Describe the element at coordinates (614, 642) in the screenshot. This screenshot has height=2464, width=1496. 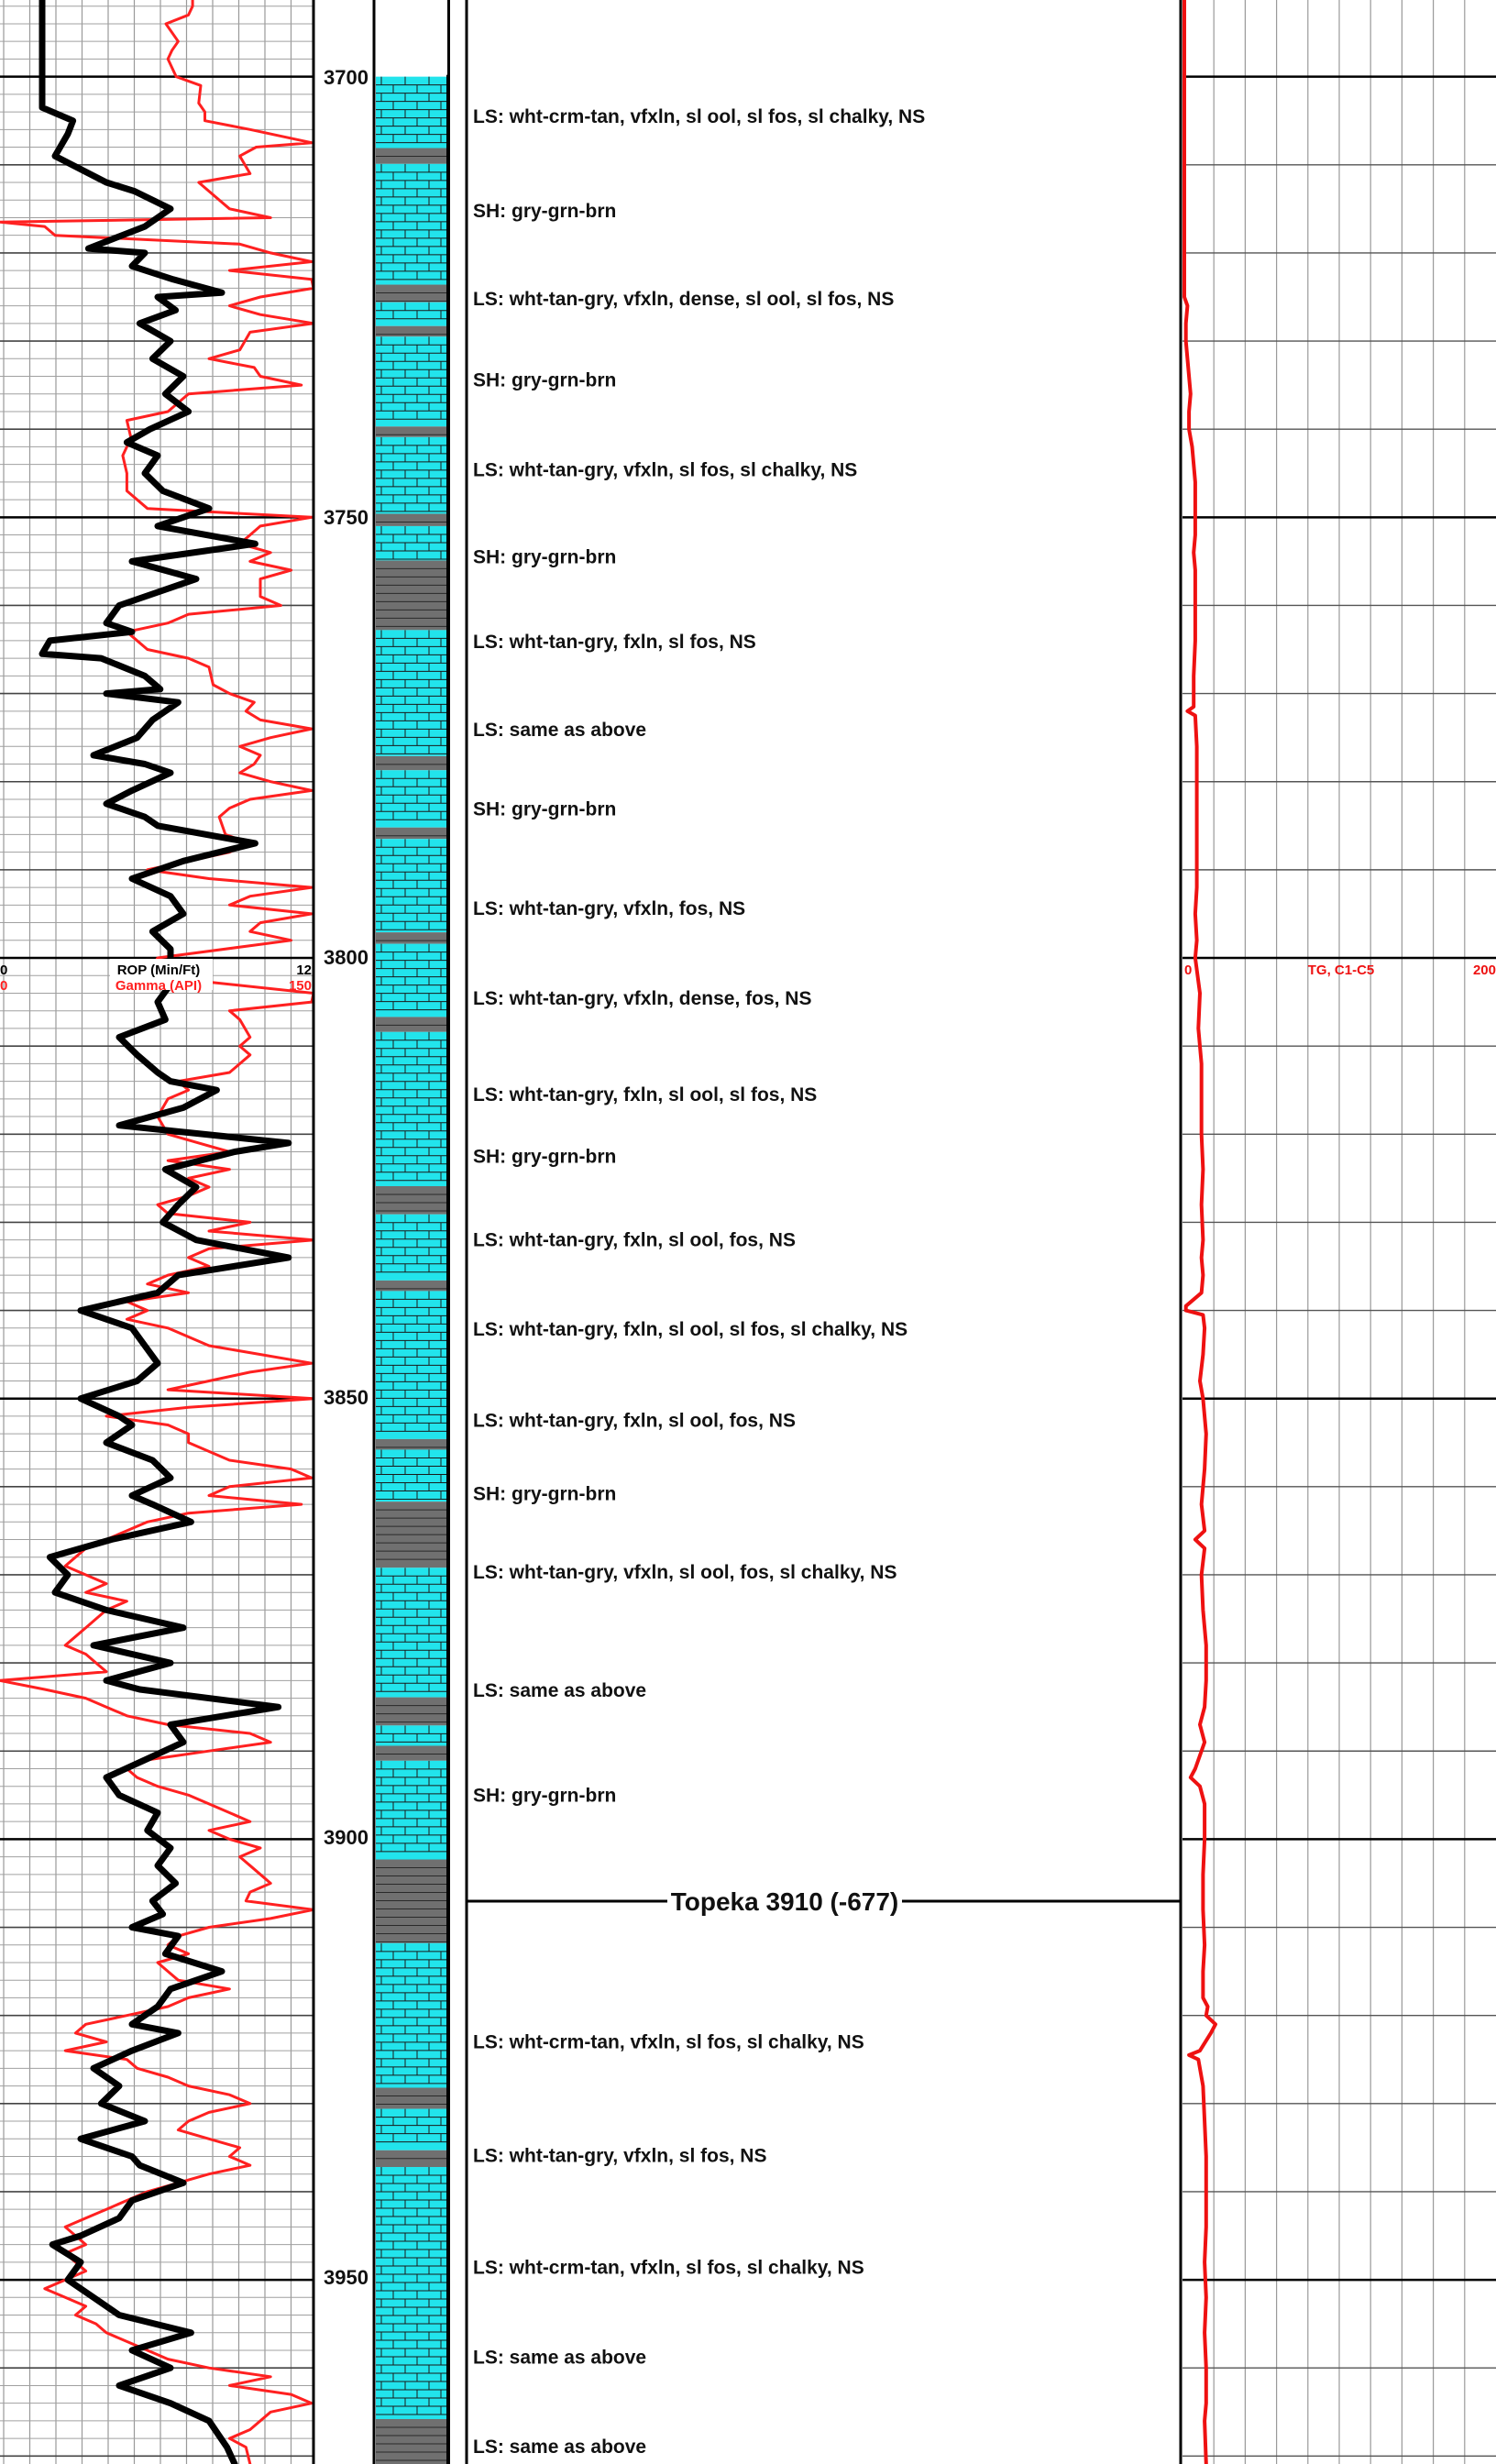
I see `lithology-description: LS: wht-tan-gry, fxln, sl fos, NS` at that location.